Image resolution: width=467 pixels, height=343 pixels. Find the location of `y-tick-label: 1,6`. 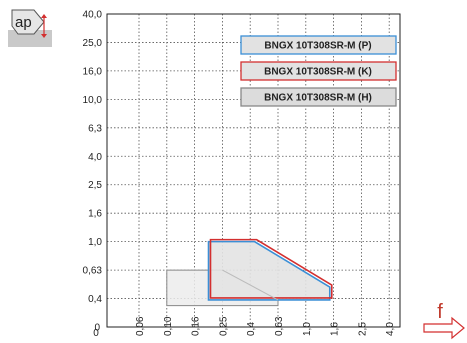

y-tick-label: 1,6 is located at coordinates (95, 214).